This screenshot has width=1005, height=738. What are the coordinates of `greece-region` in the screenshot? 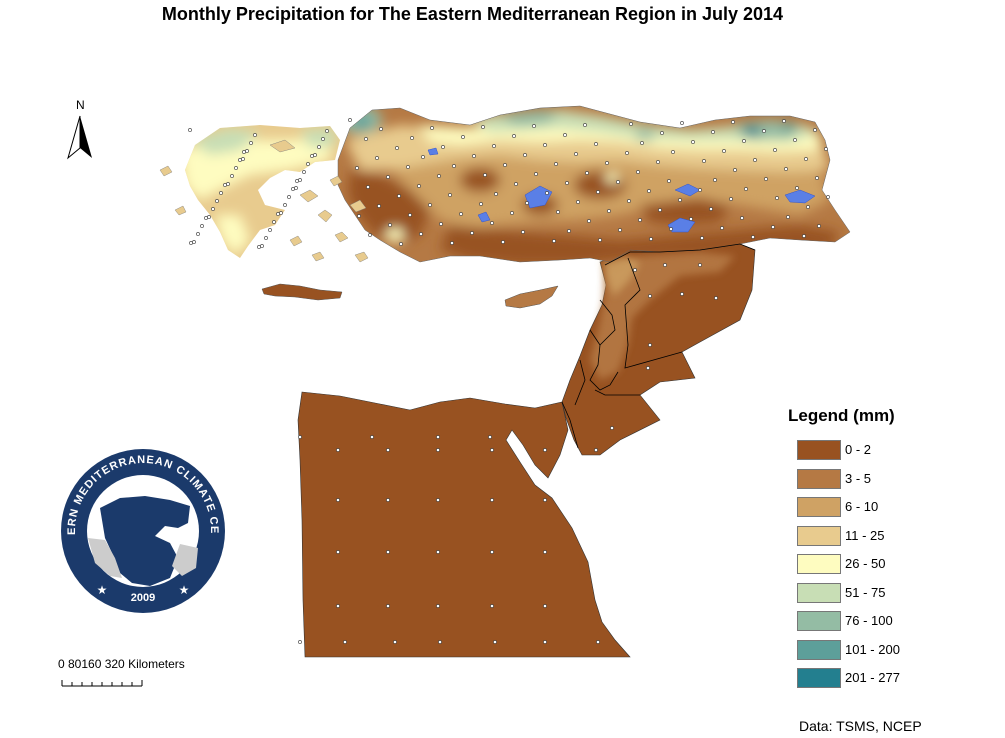 It's located at (262, 191).